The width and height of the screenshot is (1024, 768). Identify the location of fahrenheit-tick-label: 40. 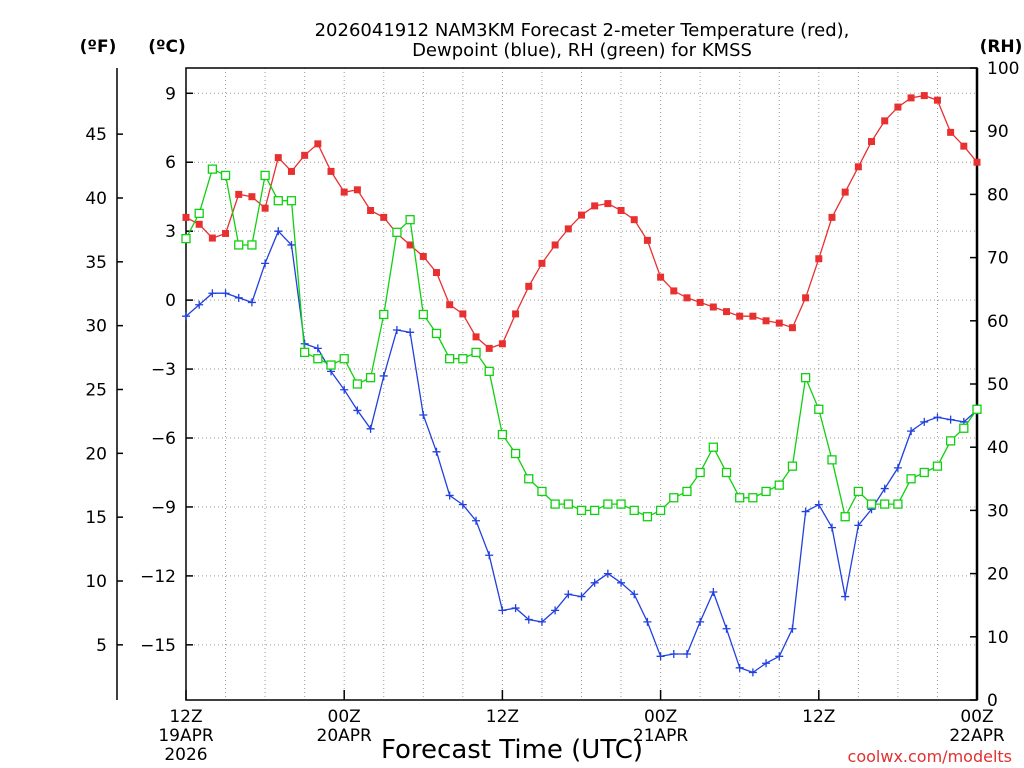
(96, 199).